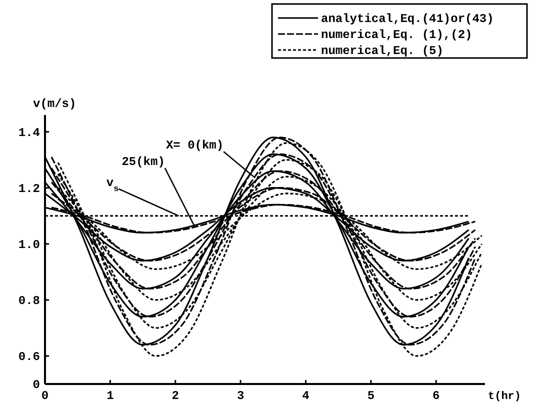  I want to click on y-tick-label: 0, so click(36, 385).